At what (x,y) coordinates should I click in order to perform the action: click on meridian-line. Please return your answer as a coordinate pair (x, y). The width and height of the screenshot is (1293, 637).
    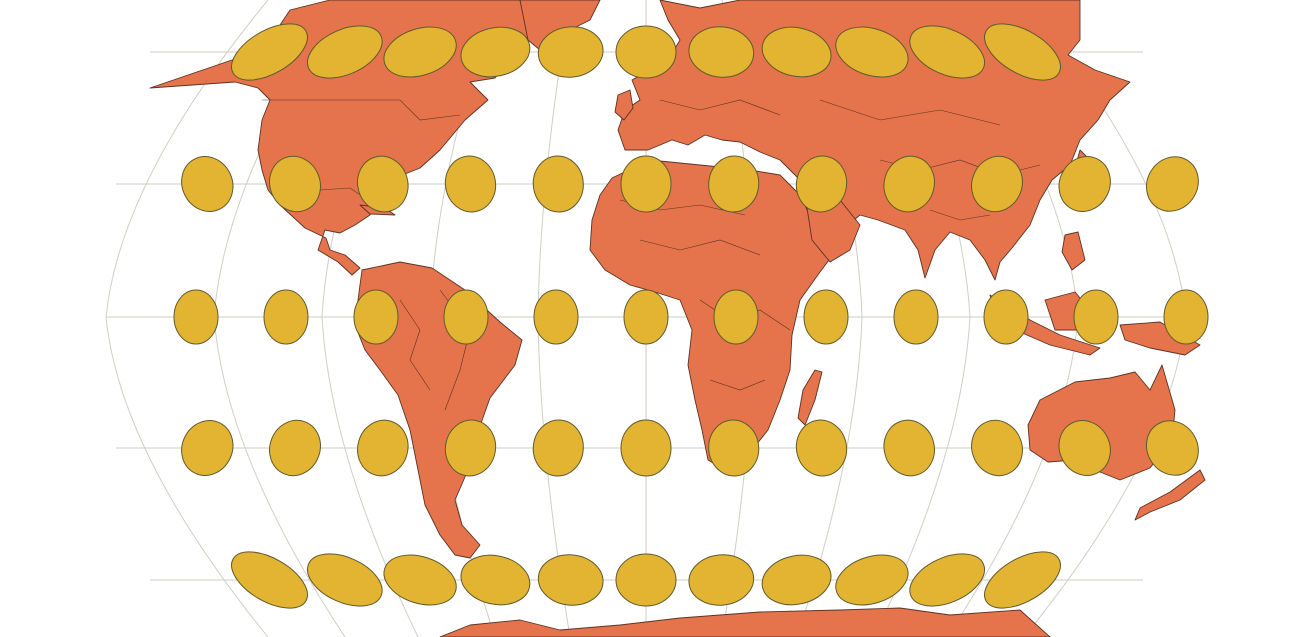
    Looking at the image, I should click on (187, 318).